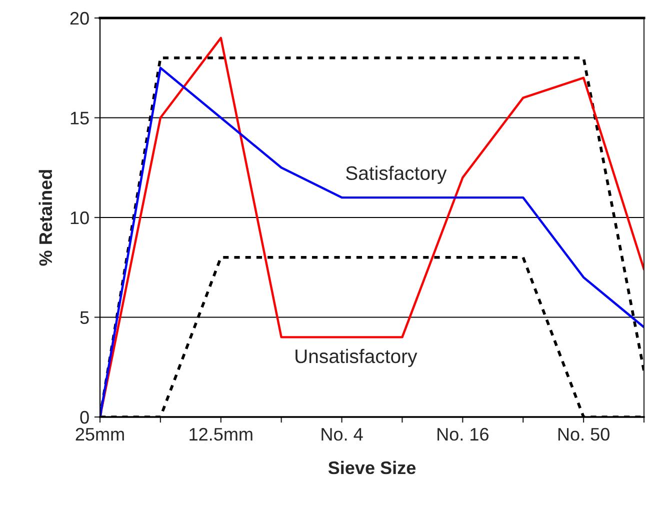 The height and width of the screenshot is (512, 646). I want to click on x-tick-label: 25mm, so click(100, 434).